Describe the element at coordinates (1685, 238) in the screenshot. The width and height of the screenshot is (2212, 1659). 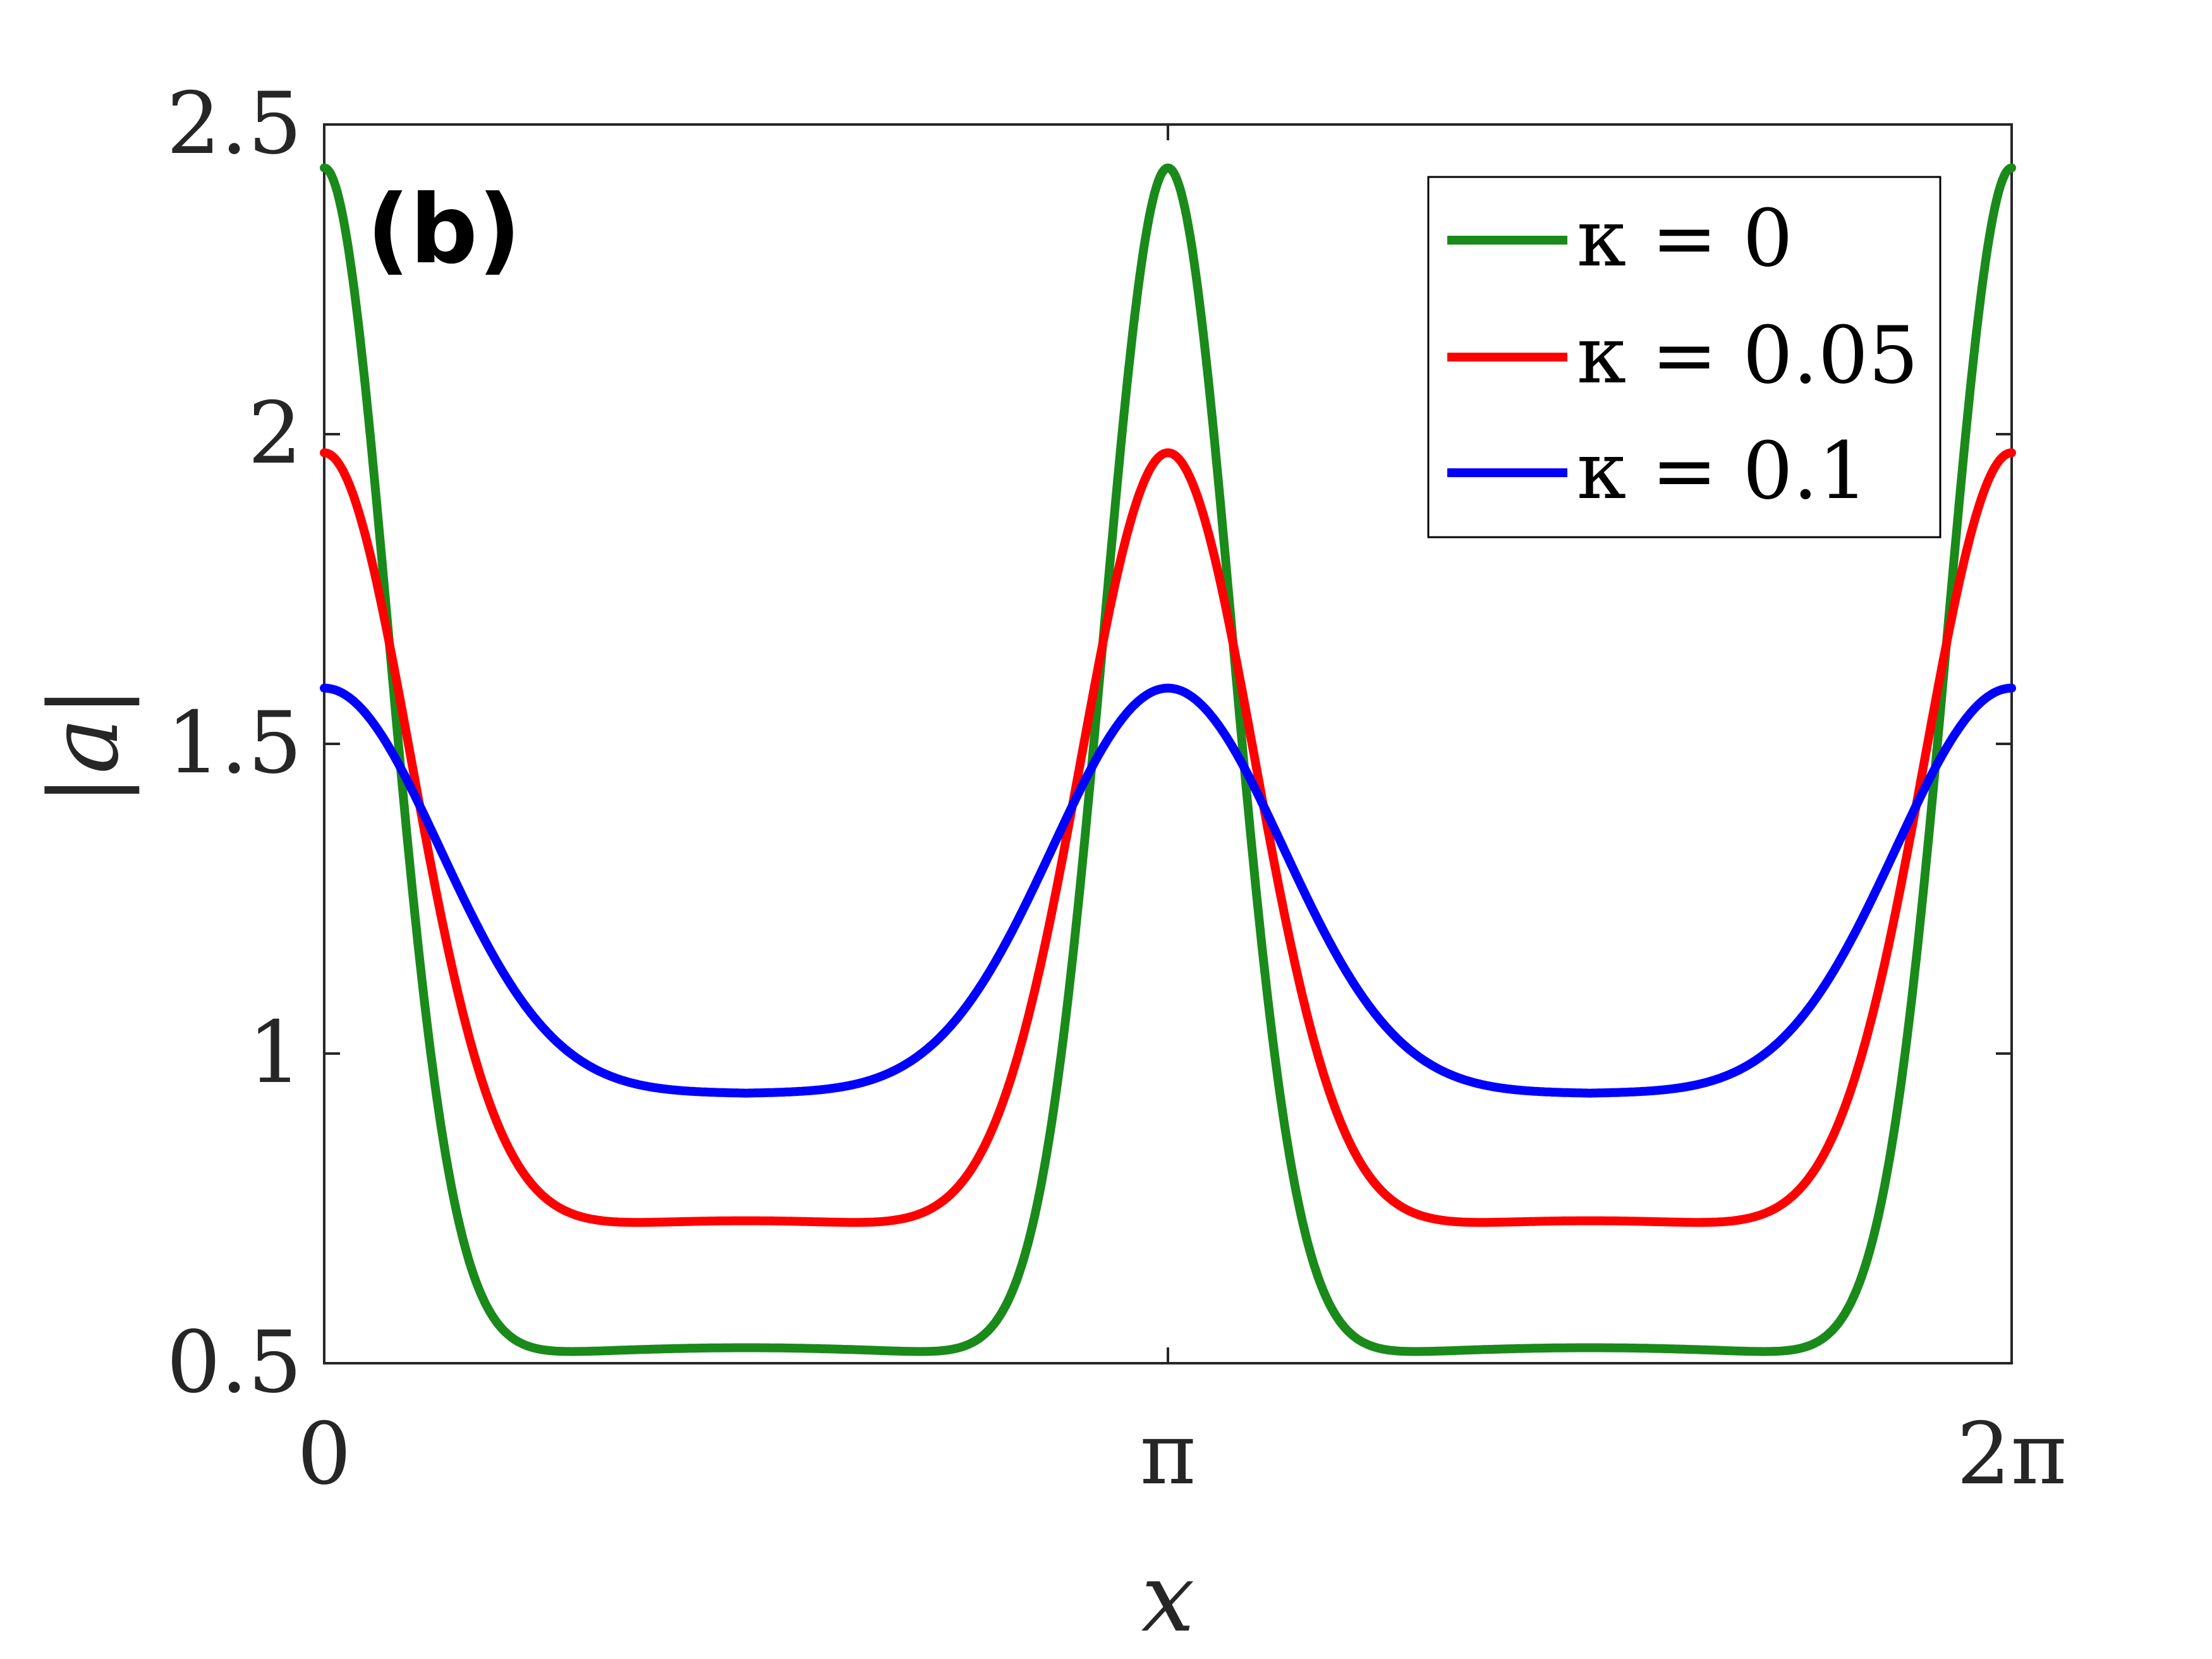
I see `legend-label-k0: κ = 0` at that location.